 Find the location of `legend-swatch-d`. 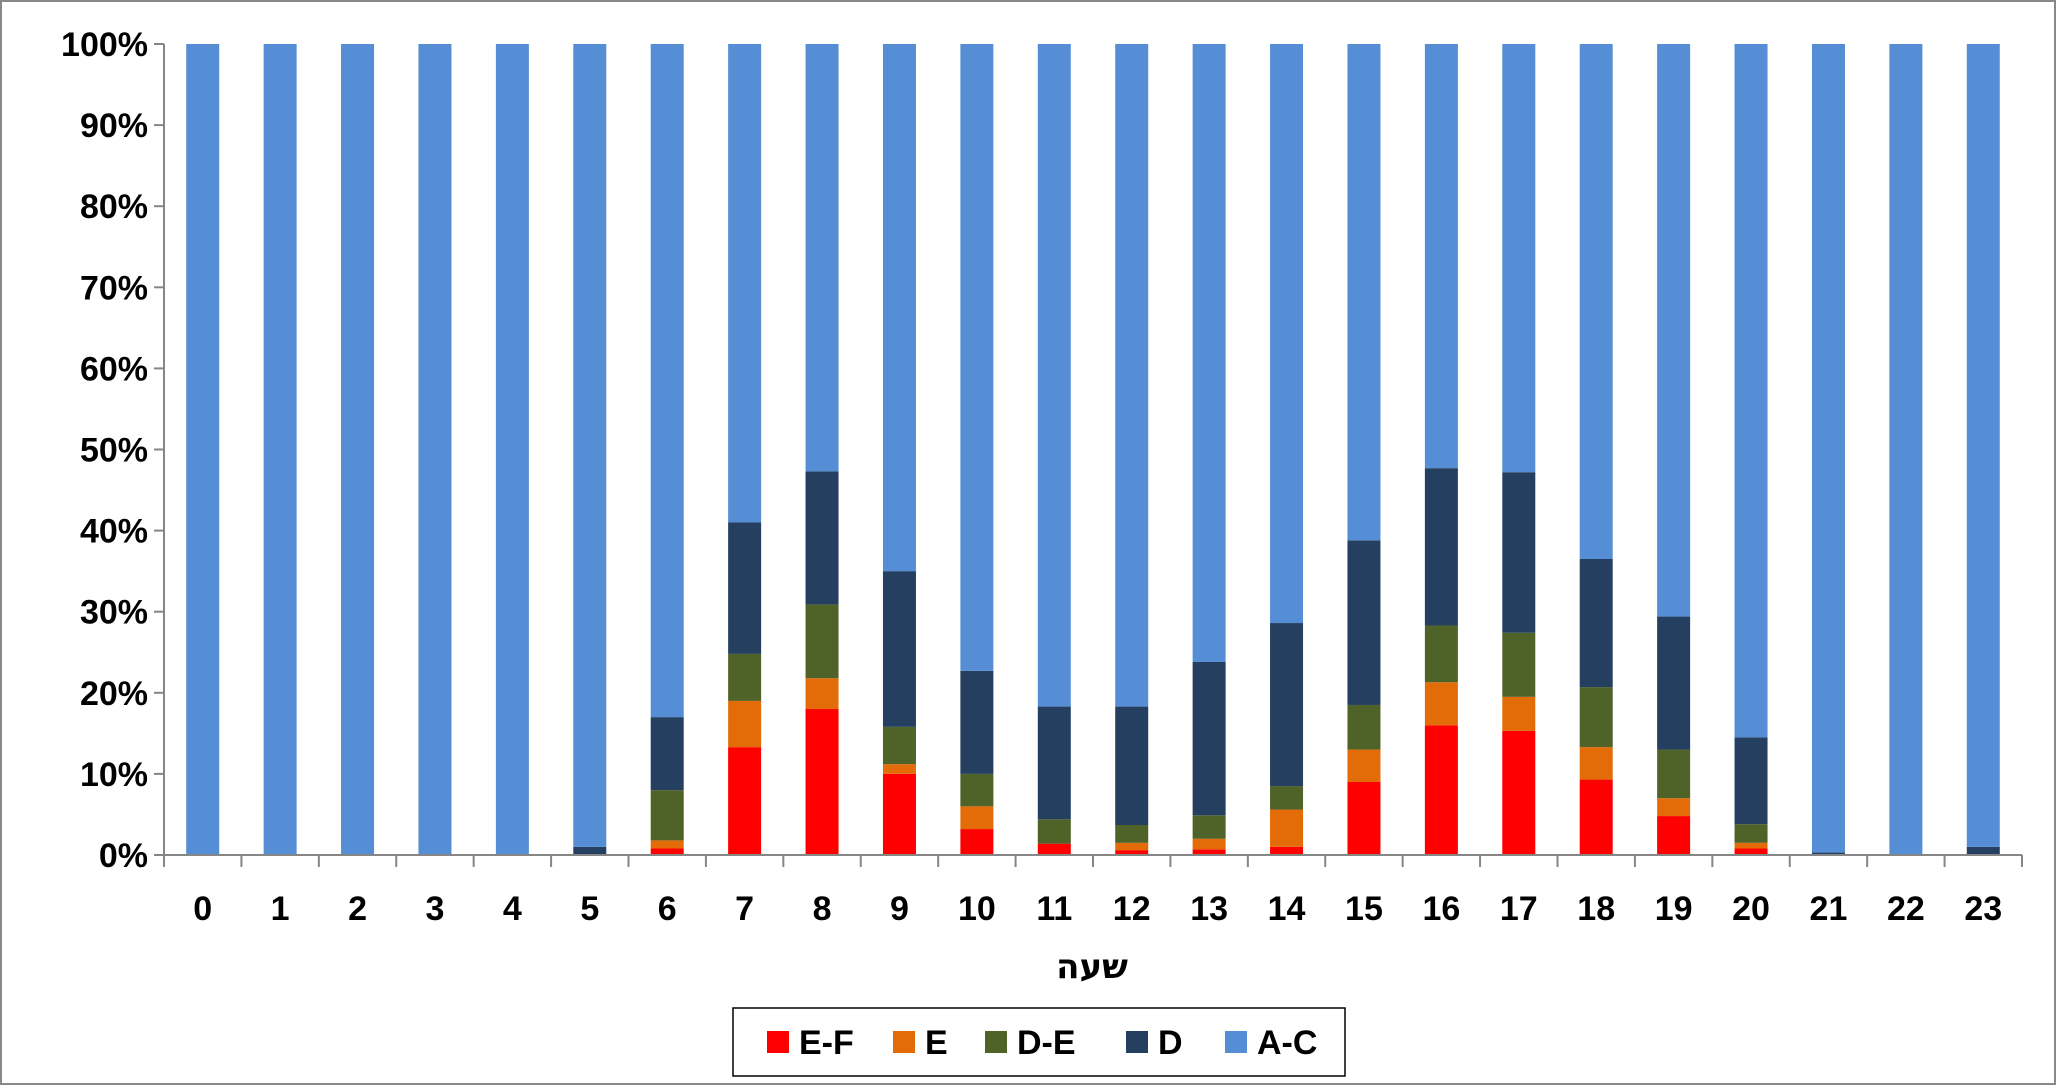

legend-swatch-d is located at coordinates (1137, 1042).